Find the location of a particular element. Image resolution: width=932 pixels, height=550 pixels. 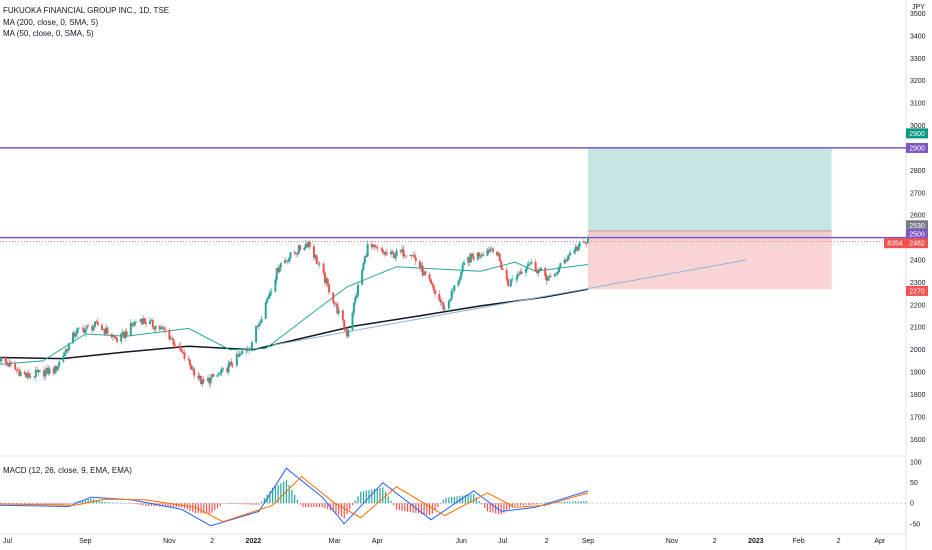

long-position-tool is located at coordinates (709, 218).